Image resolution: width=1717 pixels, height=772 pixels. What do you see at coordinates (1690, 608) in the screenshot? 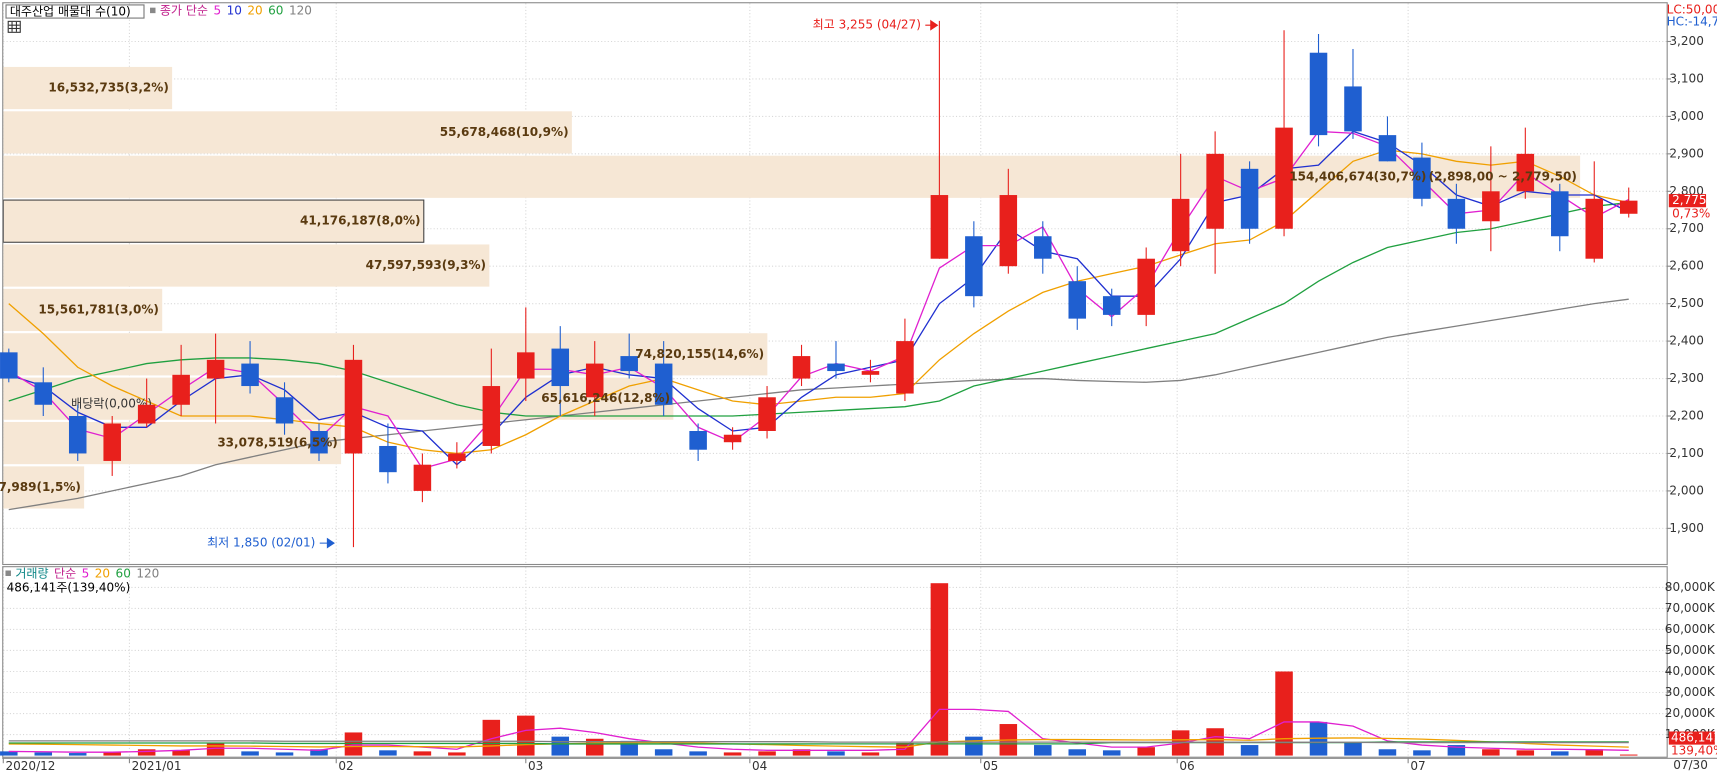
I see `volume-tick-label: 70,000K` at bounding box center [1690, 608].